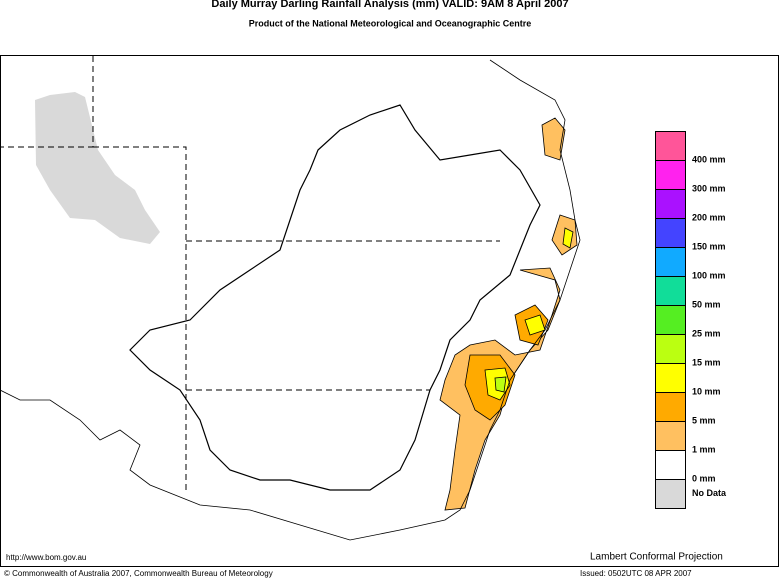  Describe the element at coordinates (636, 573) in the screenshot. I see `issued: Issued: 0502UTC 08 APR 2007` at that location.